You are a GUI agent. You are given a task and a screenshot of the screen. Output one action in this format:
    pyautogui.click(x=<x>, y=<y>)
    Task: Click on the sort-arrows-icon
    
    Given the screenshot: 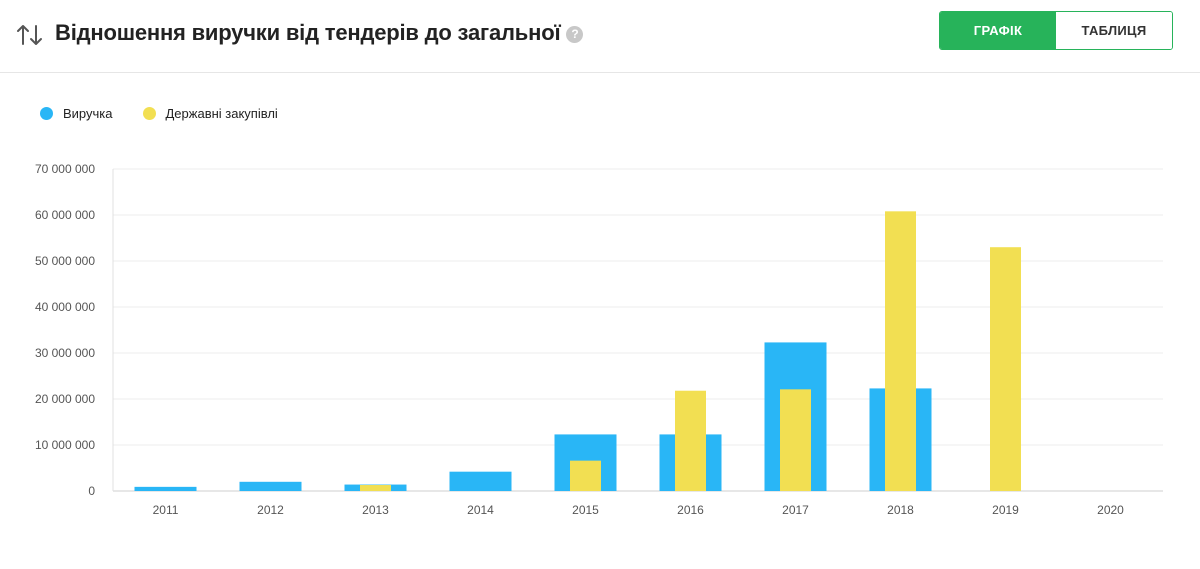 What is the action you would take?
    pyautogui.click(x=30, y=35)
    